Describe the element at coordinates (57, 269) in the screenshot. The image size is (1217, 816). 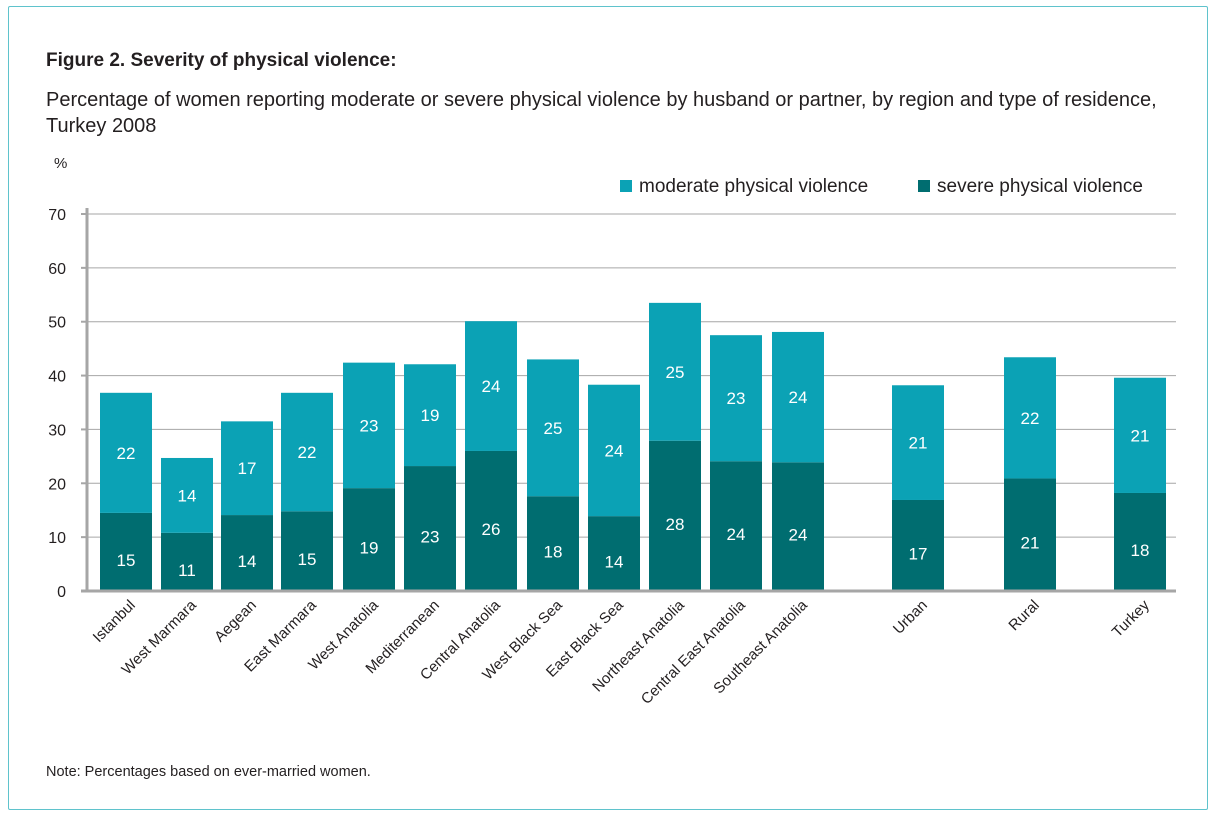
I see `y-tick-label: 60` at that location.